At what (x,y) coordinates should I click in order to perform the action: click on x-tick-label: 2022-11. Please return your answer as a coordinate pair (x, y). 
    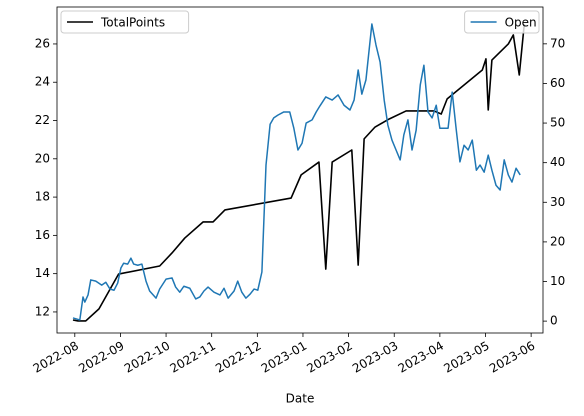
    Looking at the image, I should click on (193, 357).